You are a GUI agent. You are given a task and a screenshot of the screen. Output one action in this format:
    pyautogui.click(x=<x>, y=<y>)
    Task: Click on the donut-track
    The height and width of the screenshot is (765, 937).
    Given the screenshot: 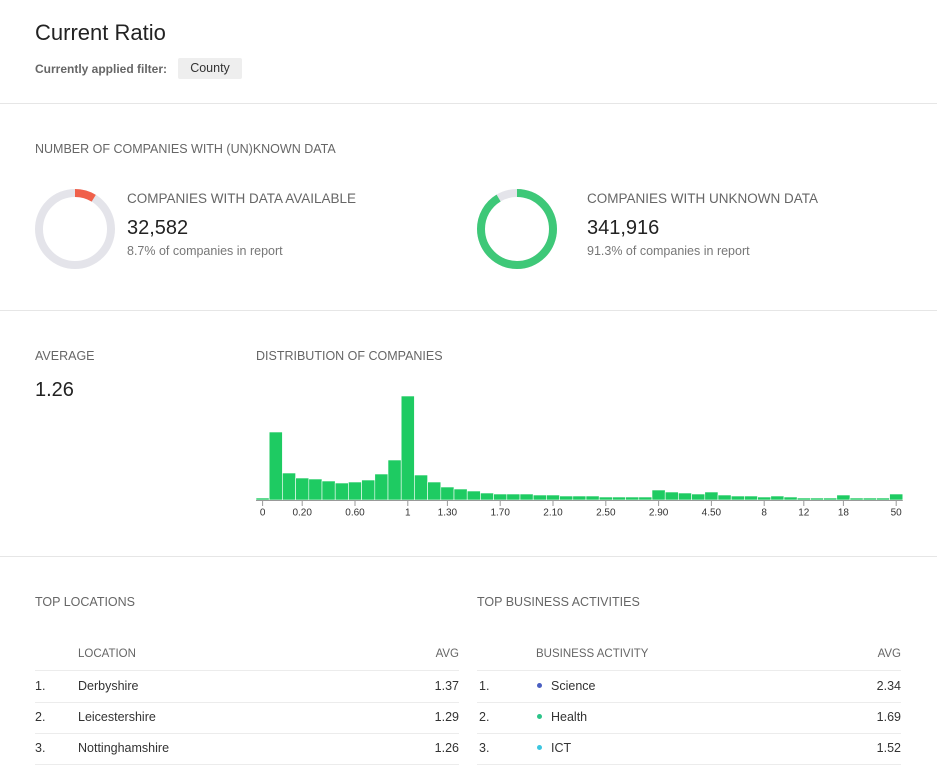 What is the action you would take?
    pyautogui.click(x=75, y=229)
    